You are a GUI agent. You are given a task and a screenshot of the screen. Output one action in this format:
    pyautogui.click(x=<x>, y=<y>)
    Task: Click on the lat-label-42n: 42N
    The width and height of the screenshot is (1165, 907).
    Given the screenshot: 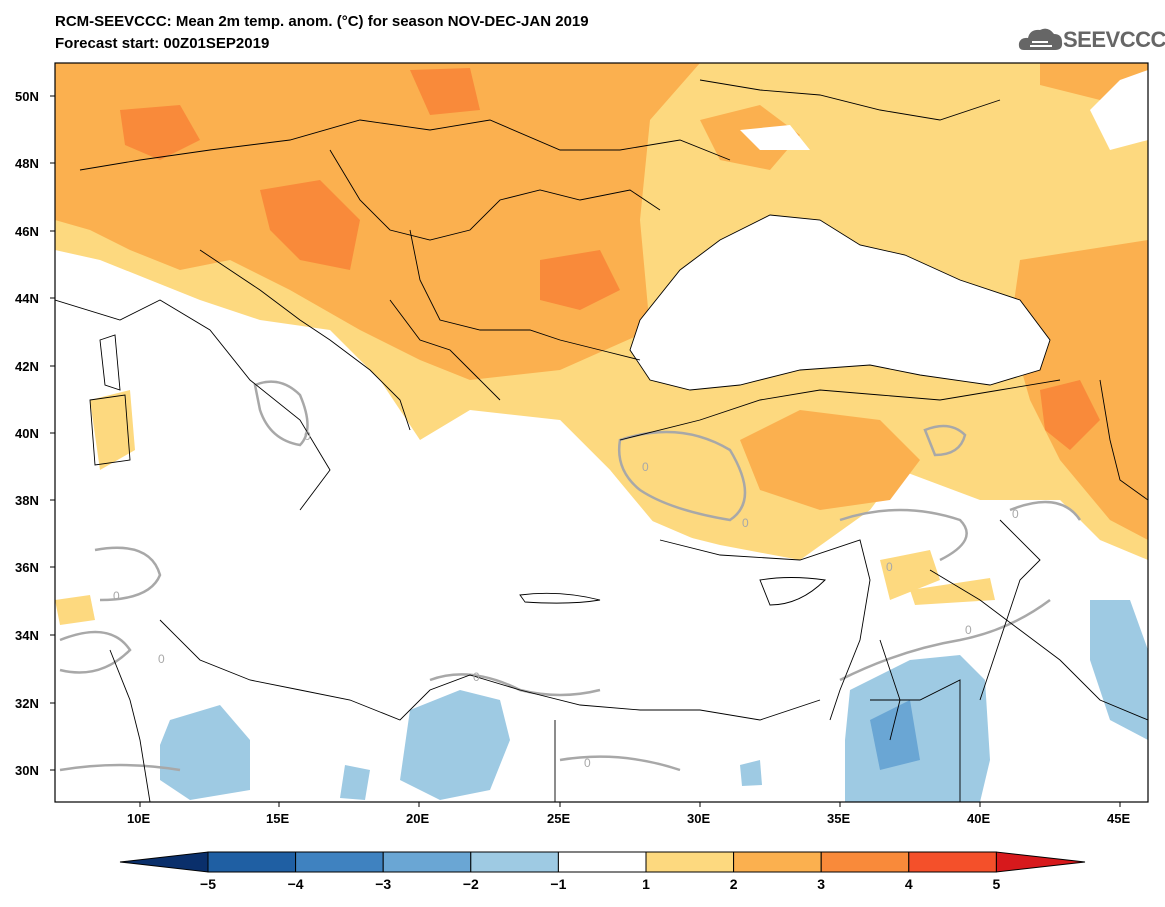 What is the action you would take?
    pyautogui.click(x=27, y=366)
    